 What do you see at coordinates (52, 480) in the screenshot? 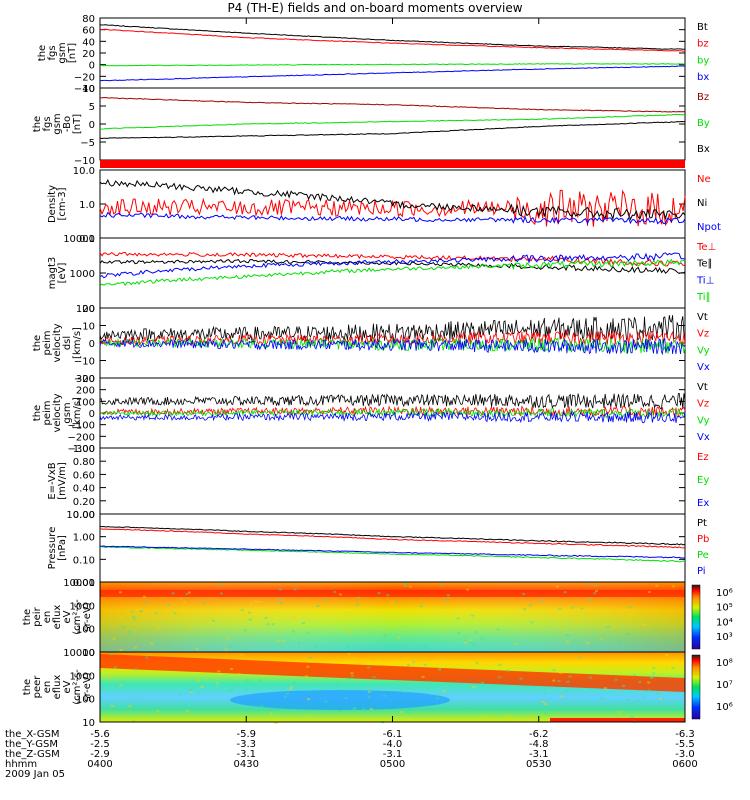
I see `y-axis-label-line: E=-VxB` at bounding box center [52, 480].